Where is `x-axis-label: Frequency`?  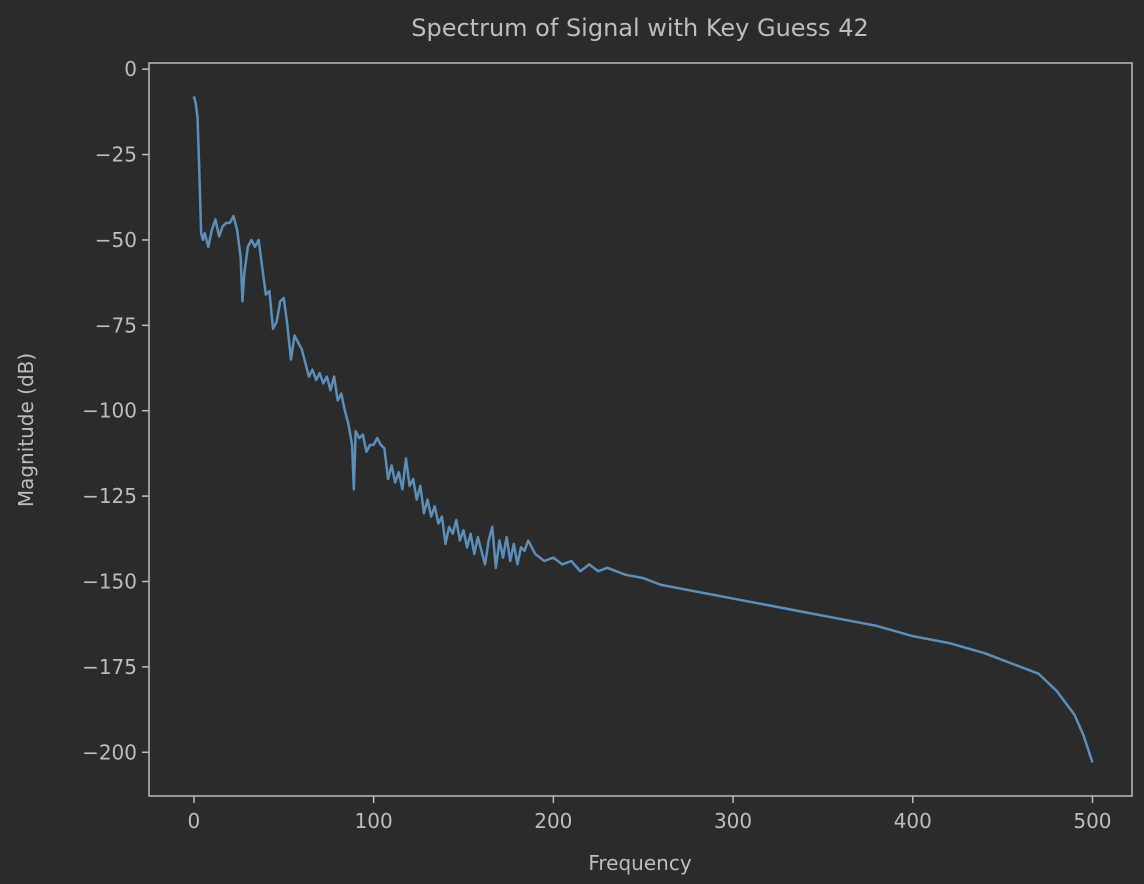 x-axis-label: Frequency is located at coordinates (639, 863).